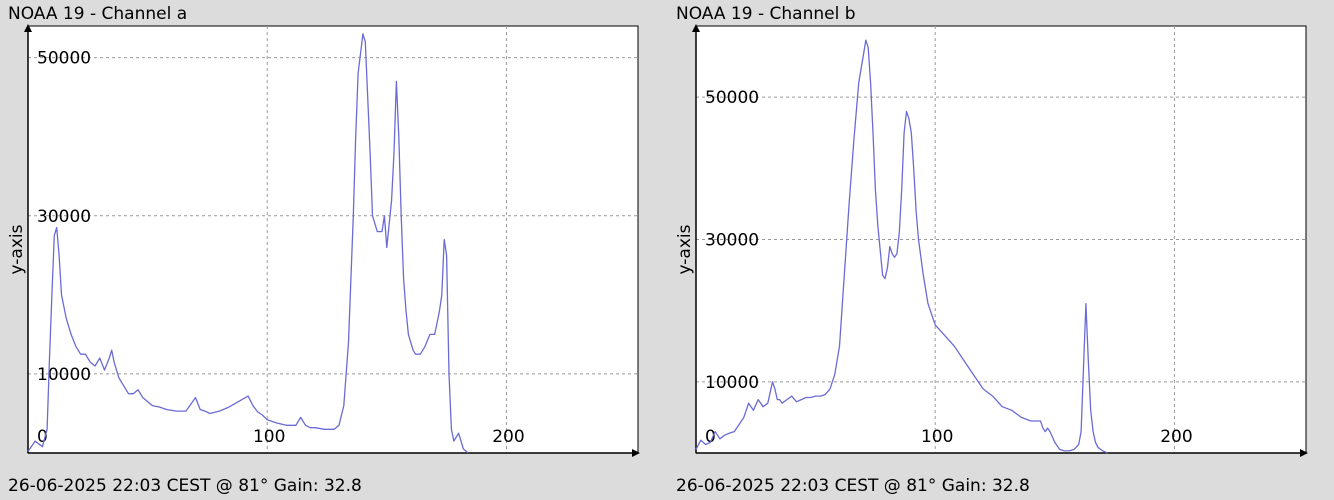 This screenshot has width=1334, height=500. What do you see at coordinates (766, 14) in the screenshot?
I see `chart-title: NOAA 19 - Channel b` at bounding box center [766, 14].